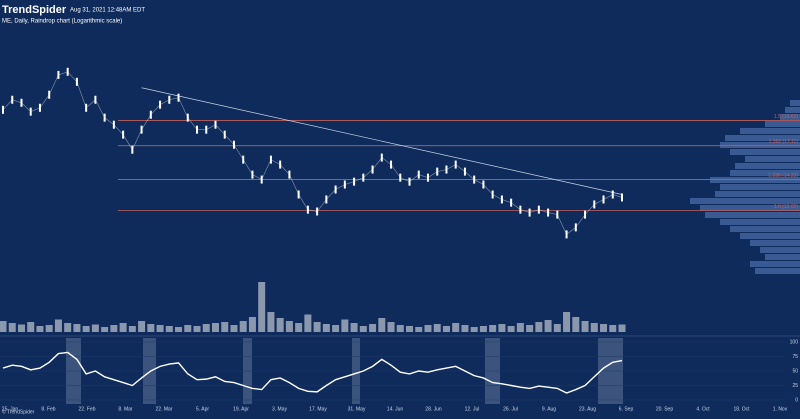  I want to click on x-tick-label: 4. Oct, so click(703, 409).